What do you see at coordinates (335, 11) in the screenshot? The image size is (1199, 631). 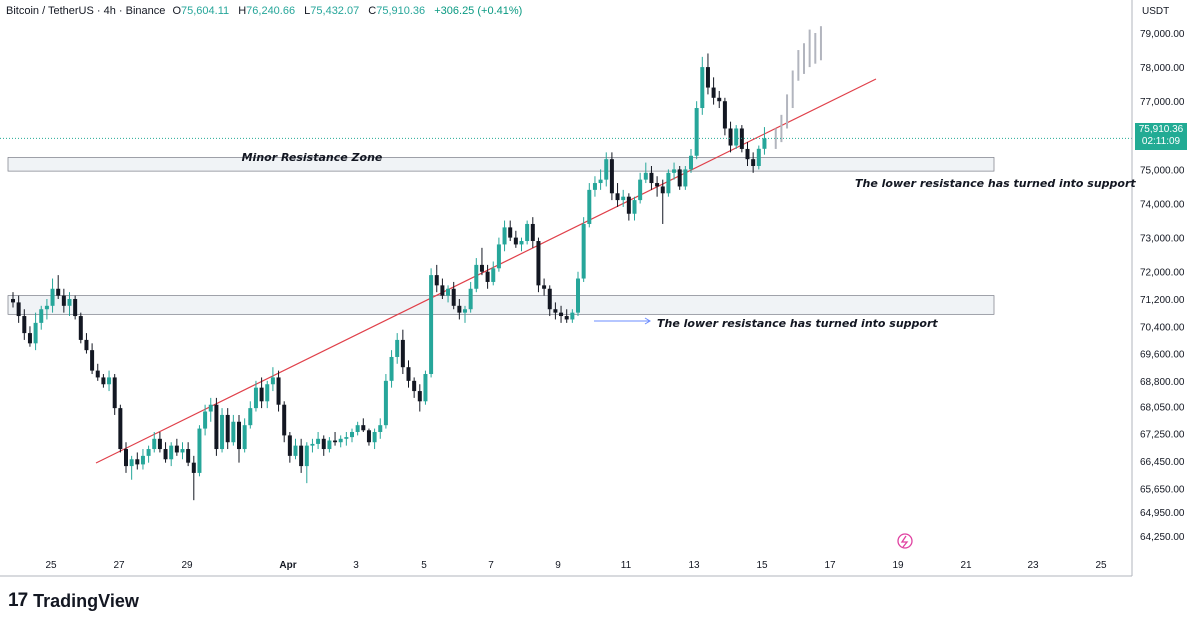 I see `low-value: 75,432.07` at bounding box center [335, 11].